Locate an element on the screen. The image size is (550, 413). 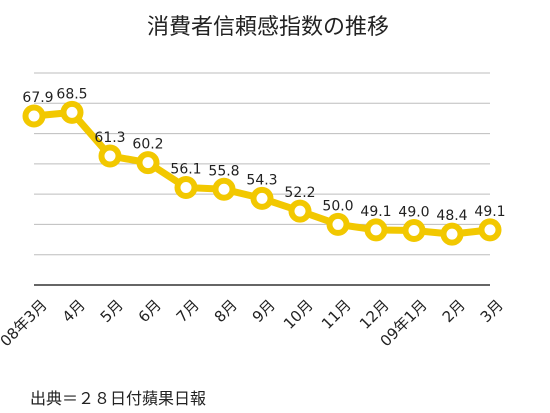
data-label: 68.5 is located at coordinates (71, 94).